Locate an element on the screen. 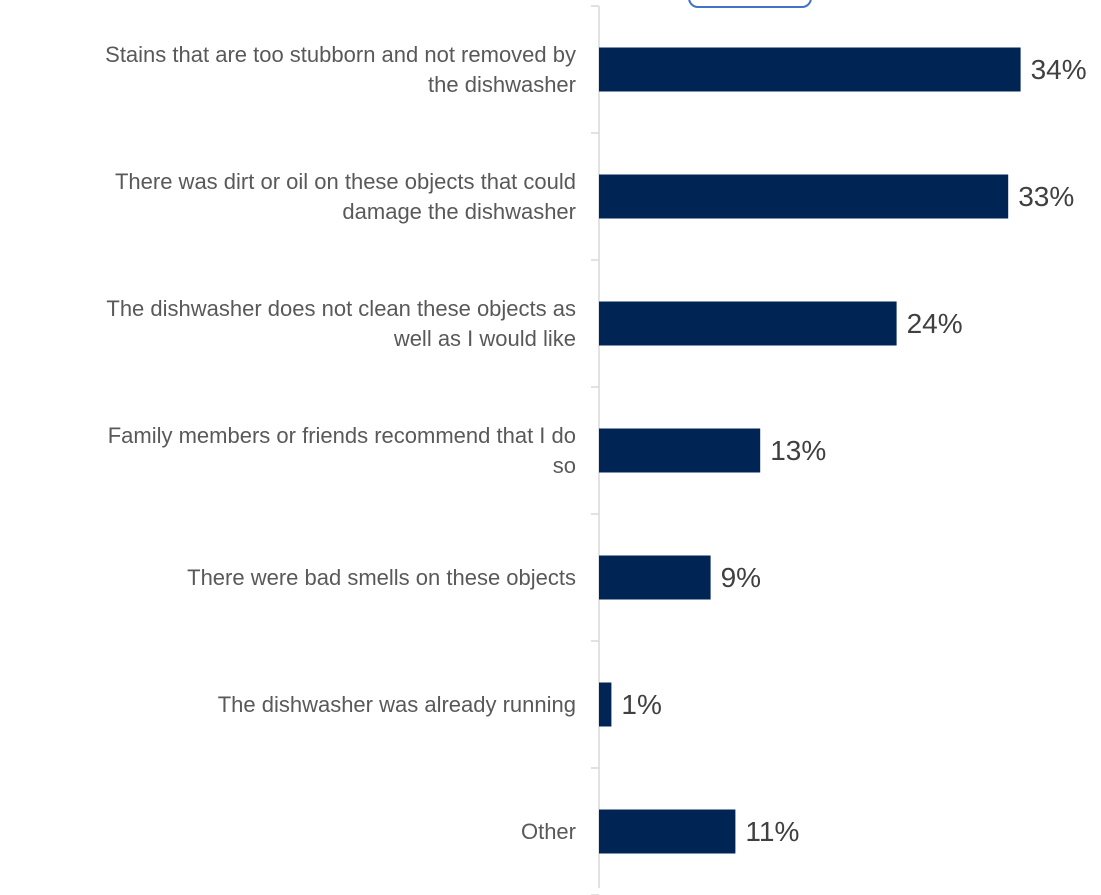 The image size is (1101, 895). category-label-line: There were bad smells on these objects is located at coordinates (381, 577).